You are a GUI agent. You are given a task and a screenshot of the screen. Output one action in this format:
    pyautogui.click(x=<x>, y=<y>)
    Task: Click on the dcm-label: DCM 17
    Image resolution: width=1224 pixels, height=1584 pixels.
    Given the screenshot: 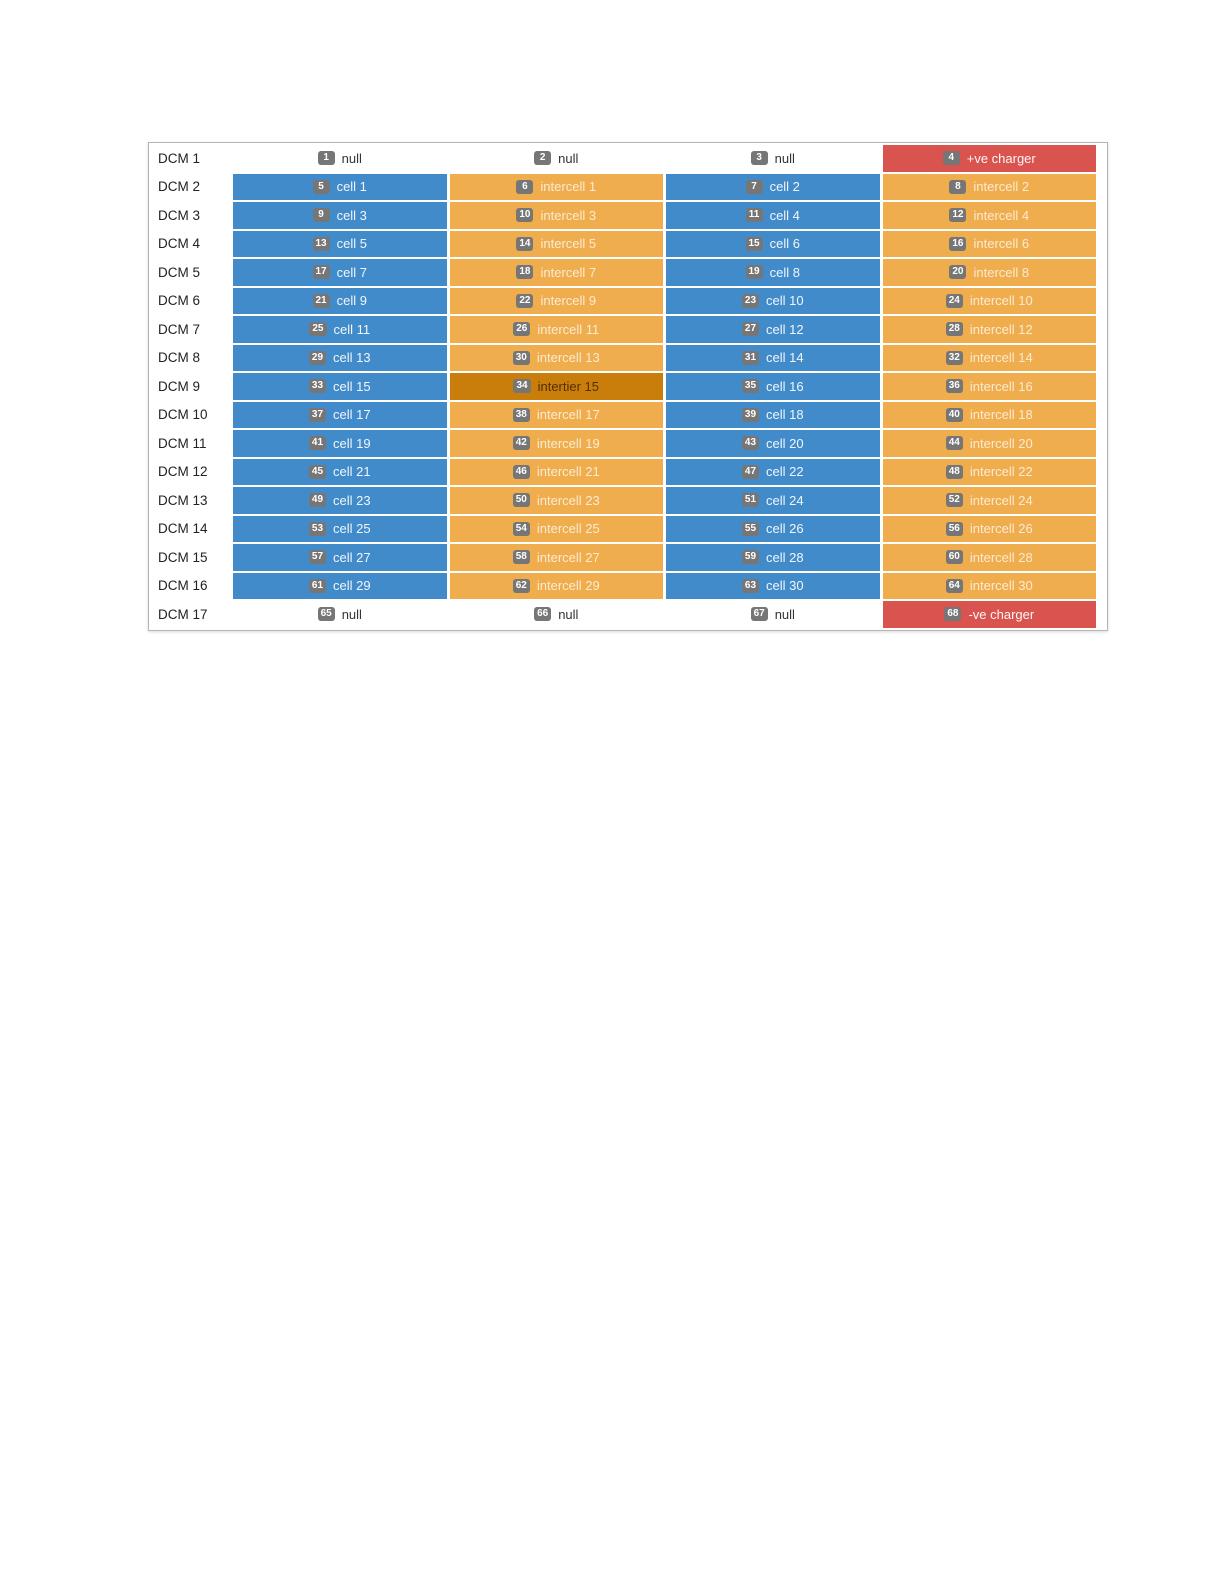 What is the action you would take?
    pyautogui.click(x=183, y=614)
    